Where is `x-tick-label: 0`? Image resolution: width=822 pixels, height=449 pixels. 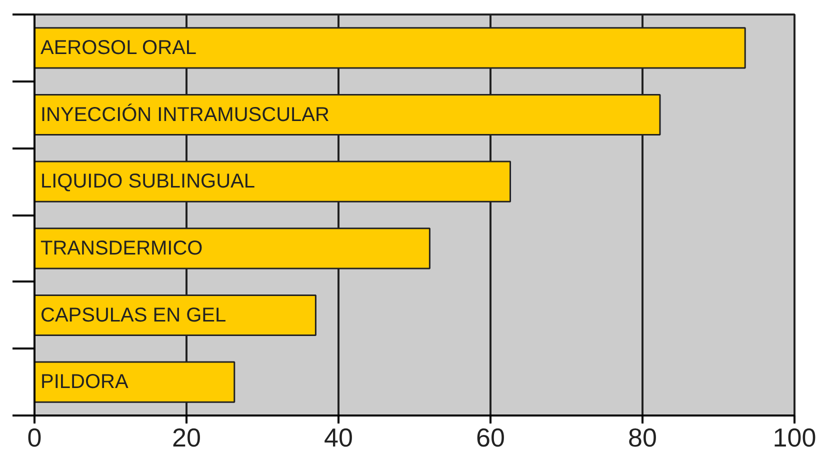 x-tick-label: 0 is located at coordinates (34, 435).